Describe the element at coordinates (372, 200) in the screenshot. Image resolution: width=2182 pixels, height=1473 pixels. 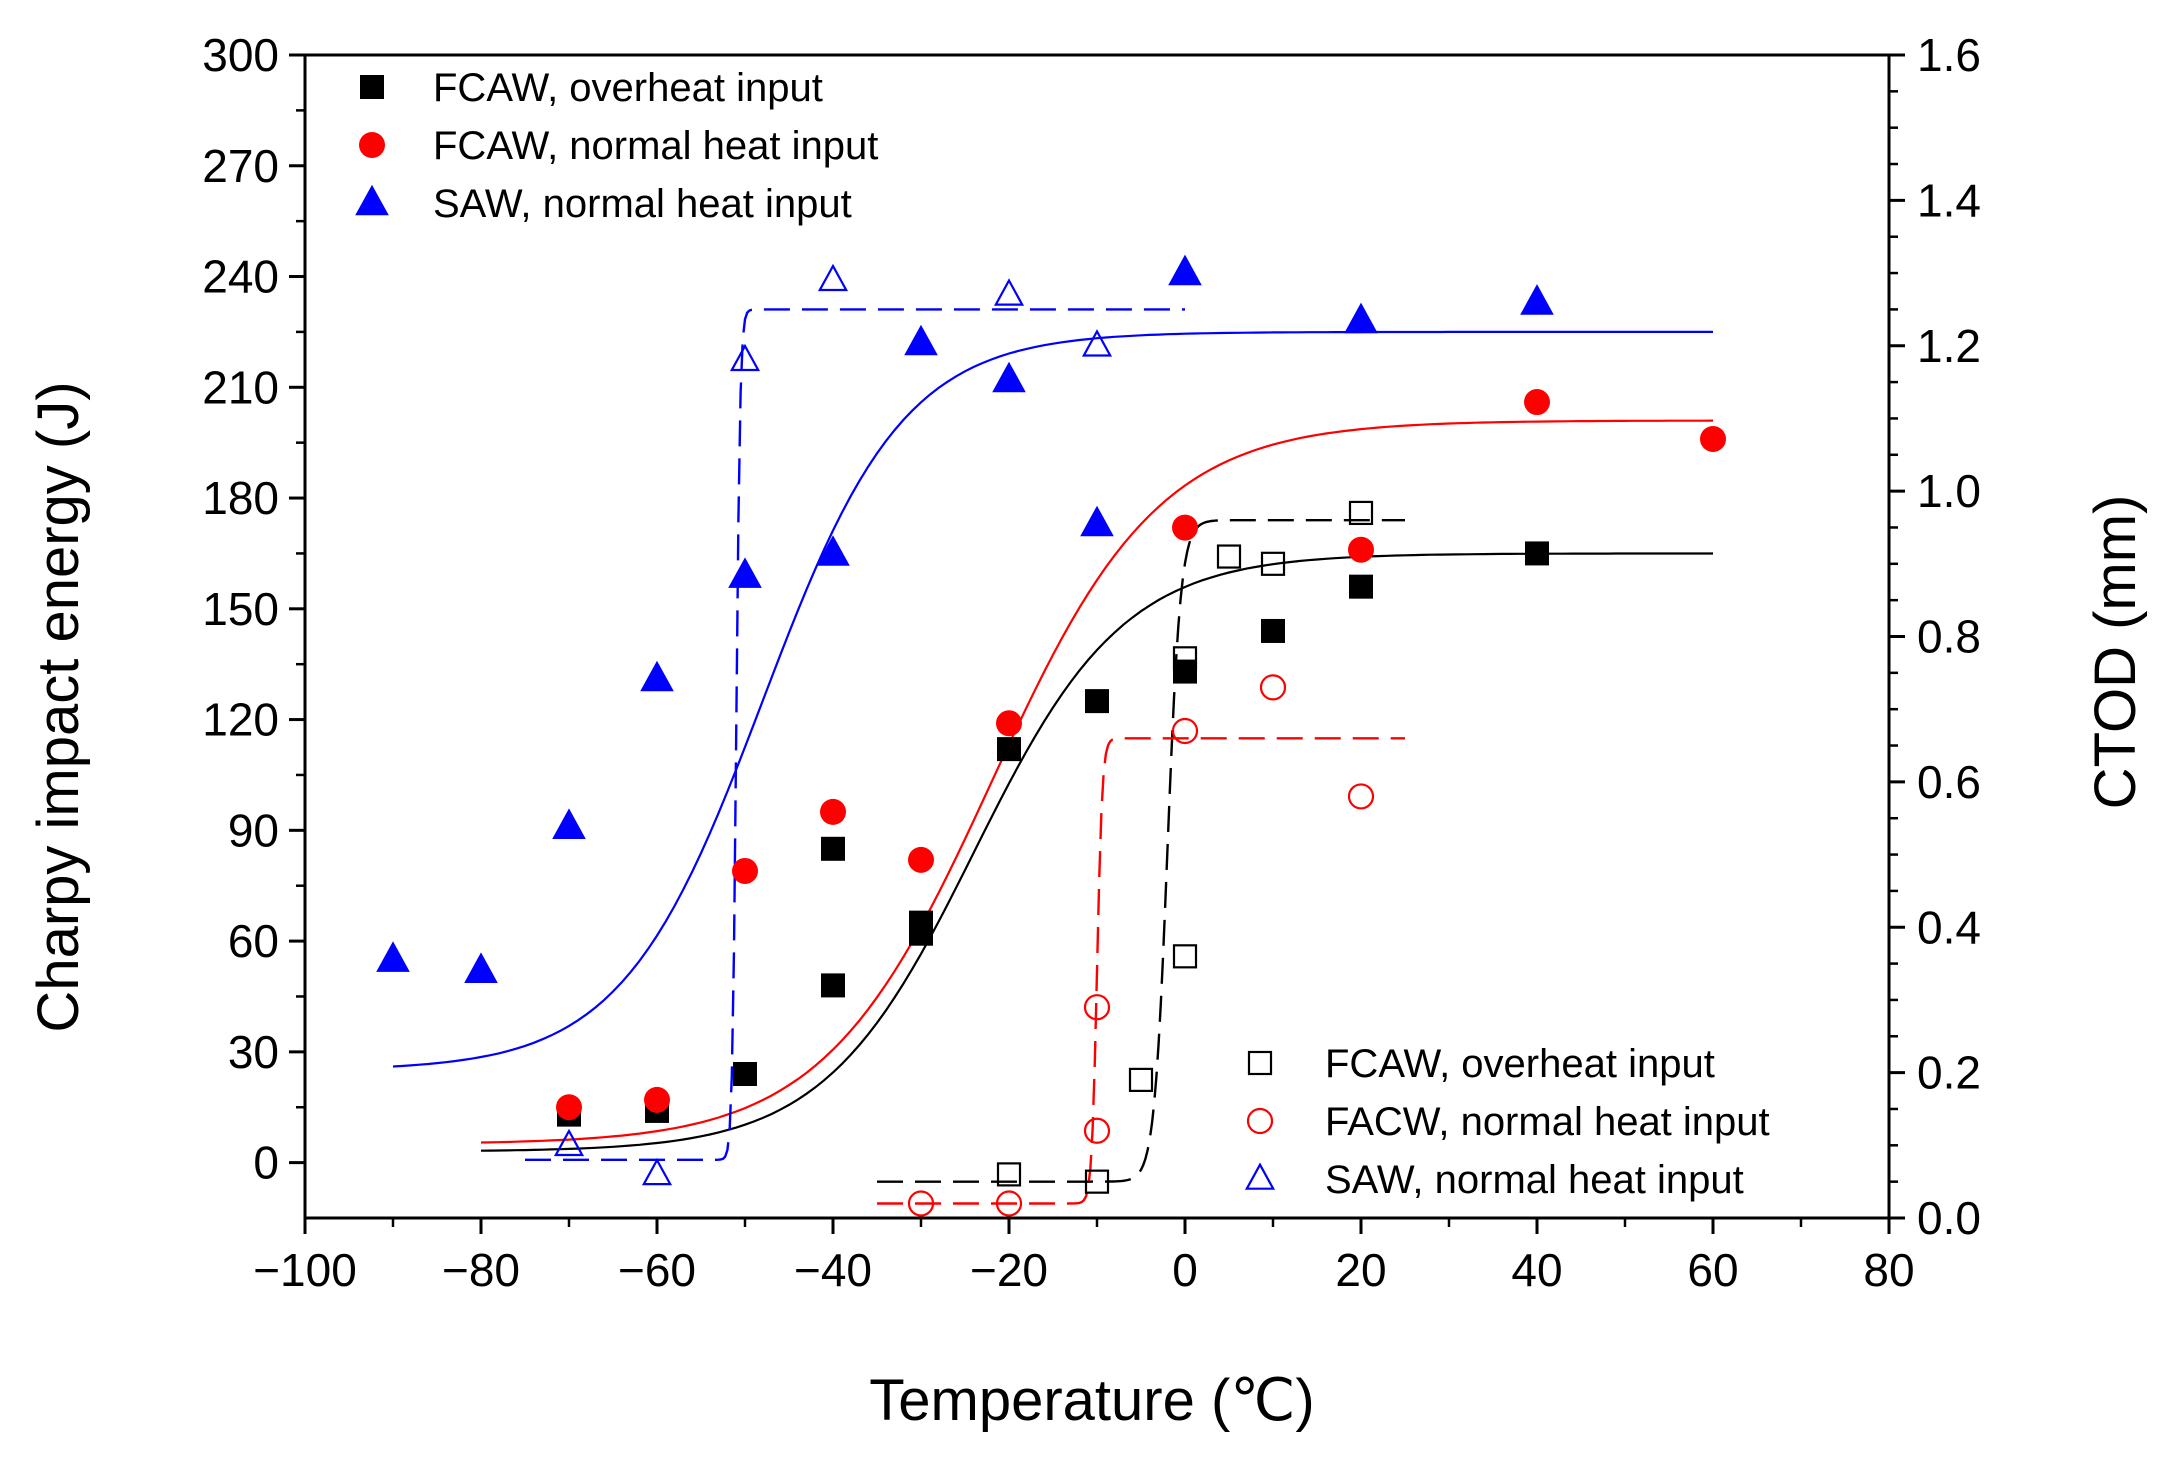
I see `legend-marker-triangle` at that location.